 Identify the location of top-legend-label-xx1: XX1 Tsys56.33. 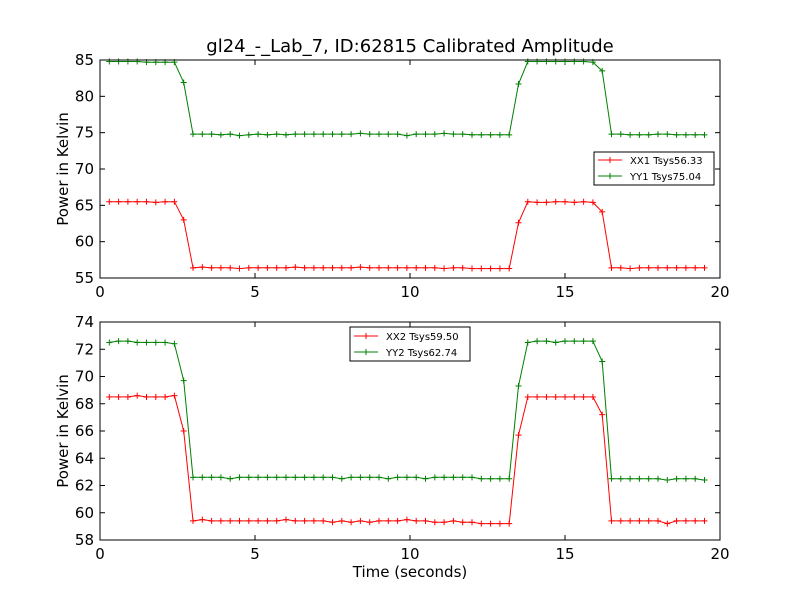
(666, 161).